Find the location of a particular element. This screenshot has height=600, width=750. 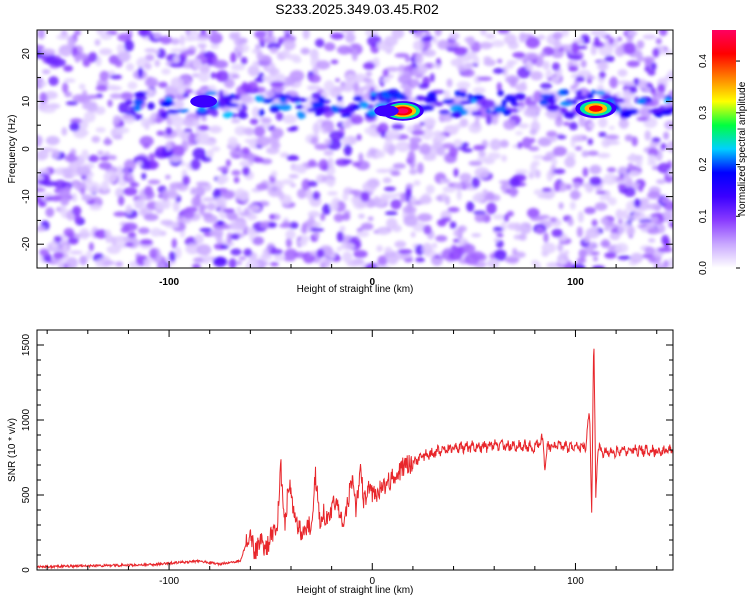

colorbar-tick-label: 0.4 is located at coordinates (703, 61).